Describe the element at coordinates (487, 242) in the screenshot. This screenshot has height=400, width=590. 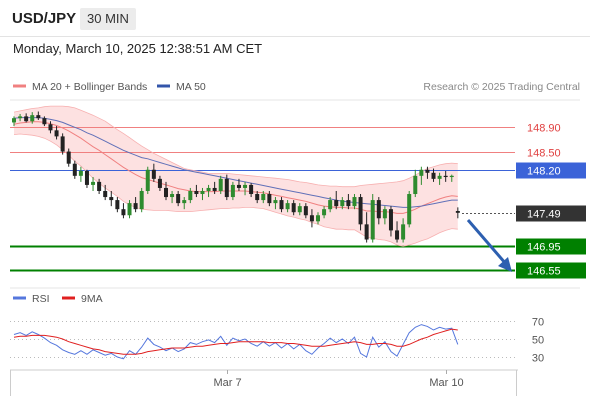
I see `forecast-arrow-shaft` at that location.